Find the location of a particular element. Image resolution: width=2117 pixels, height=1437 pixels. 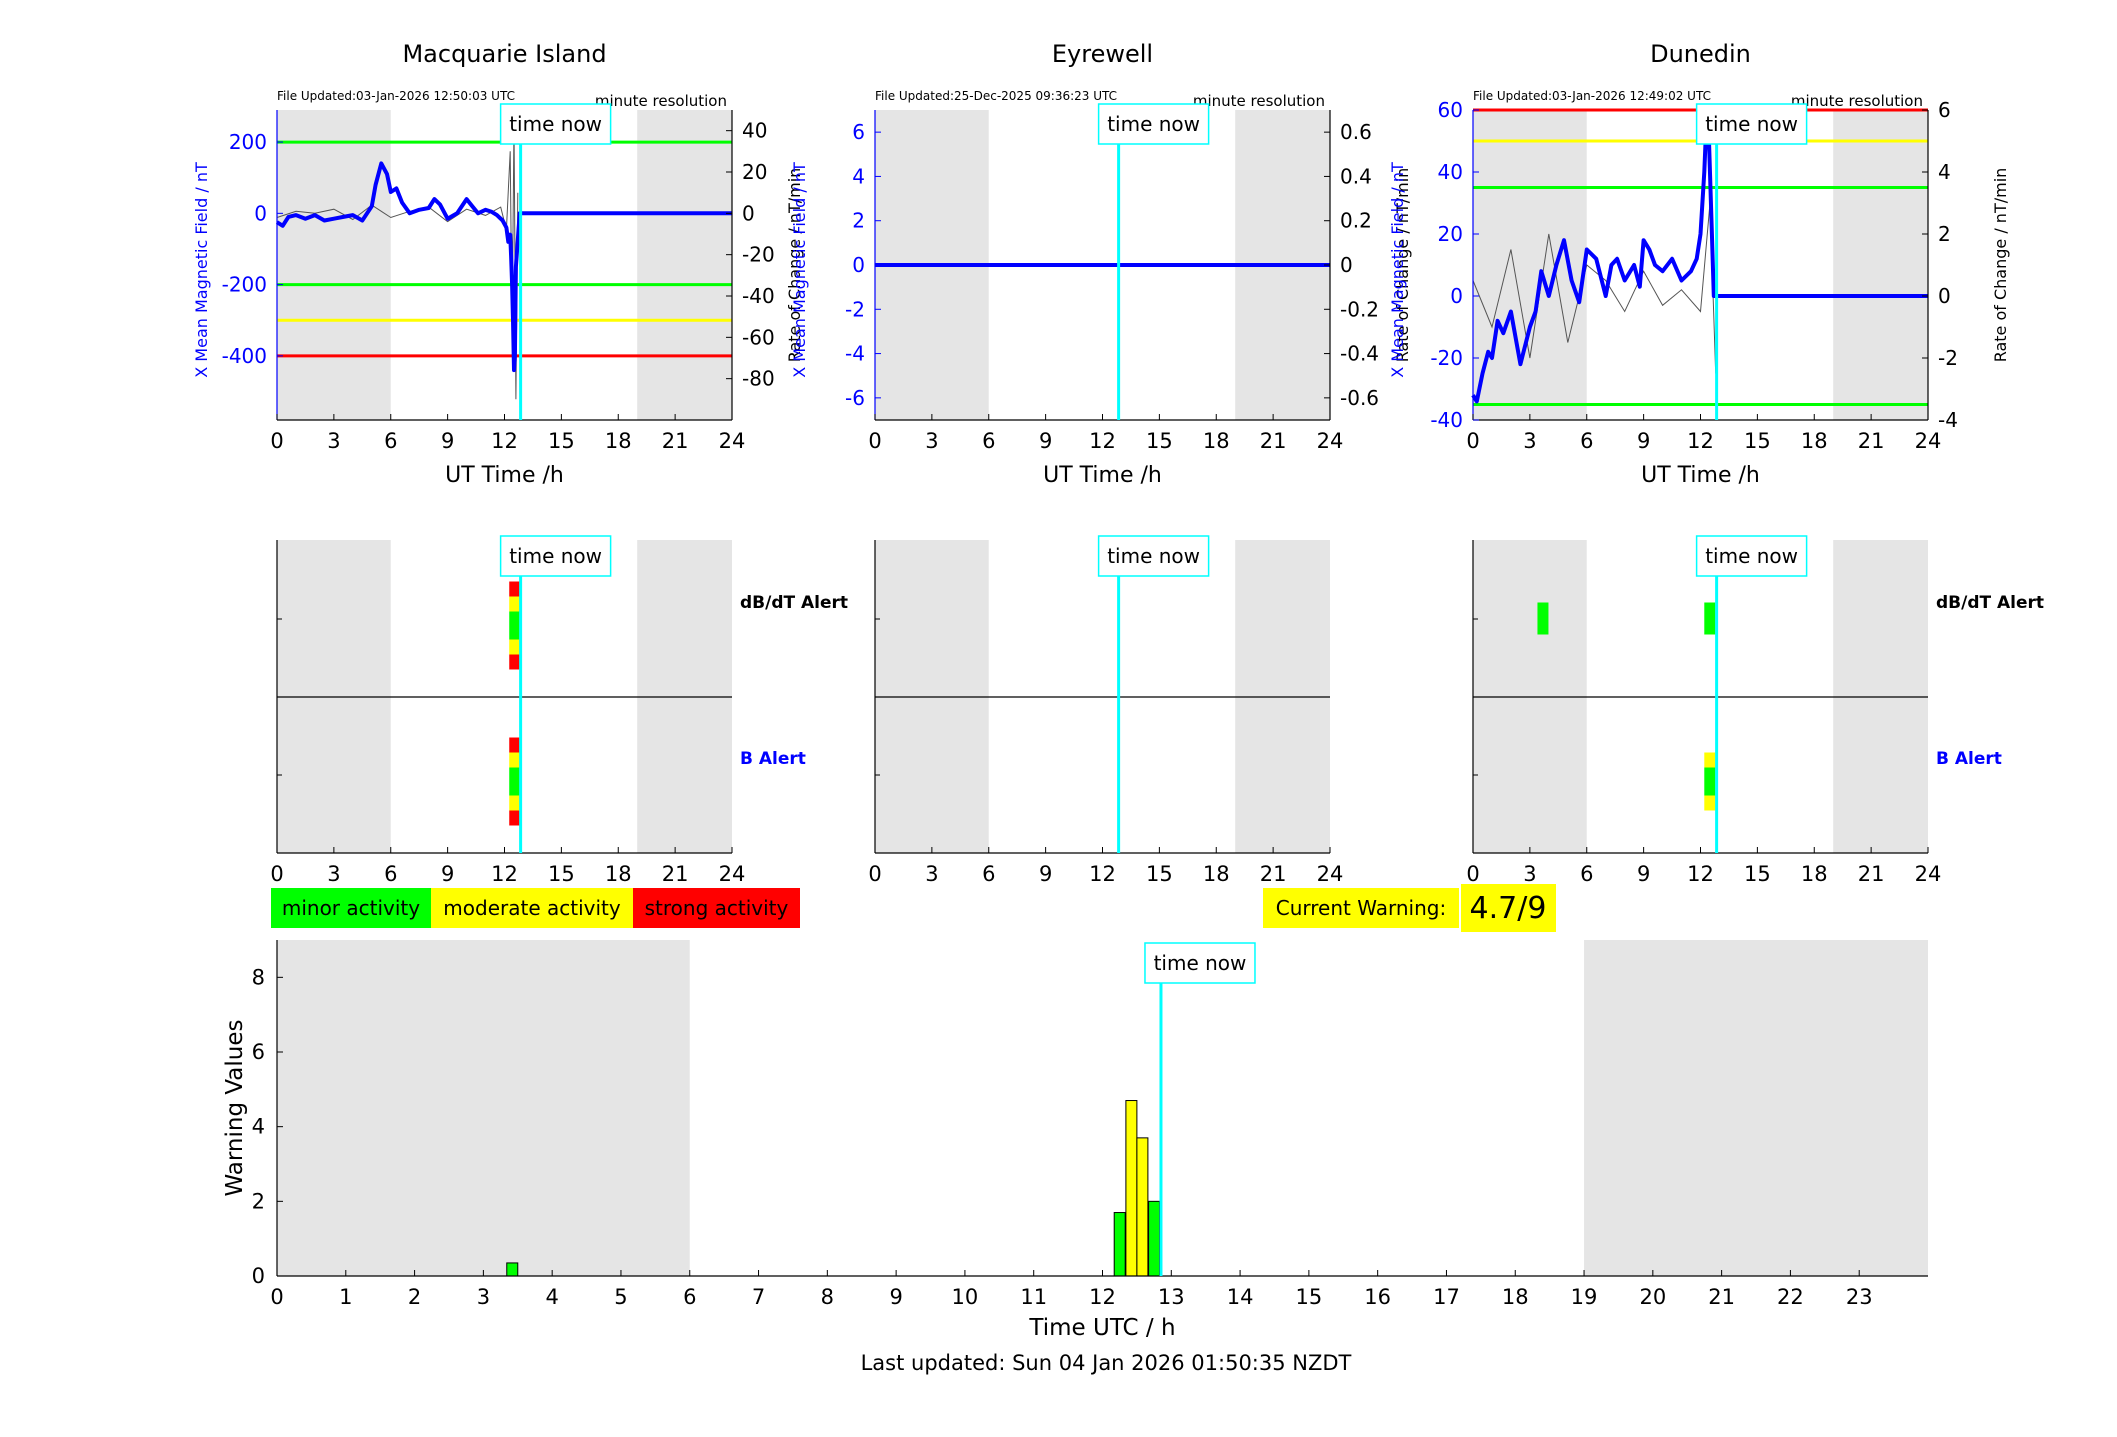

station-title: Eyrewell is located at coordinates (1102, 54).